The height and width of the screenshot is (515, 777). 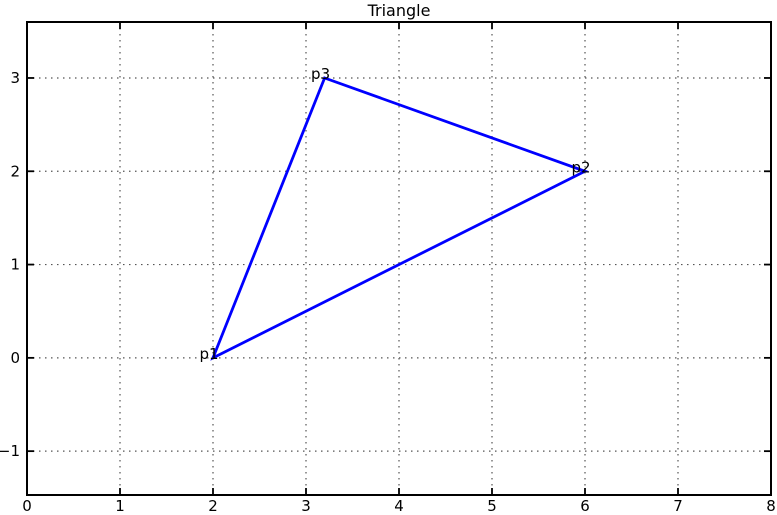 What do you see at coordinates (492, 506) in the screenshot?
I see `x-tick-label: 5` at bounding box center [492, 506].